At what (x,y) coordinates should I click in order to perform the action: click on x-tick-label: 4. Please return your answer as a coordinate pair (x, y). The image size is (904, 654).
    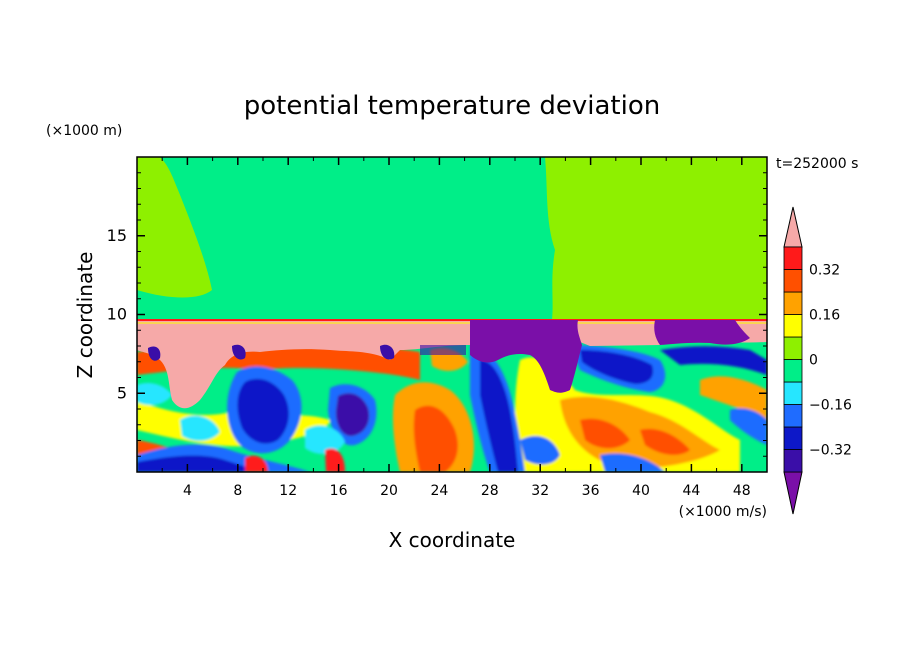
    Looking at the image, I should click on (187, 491).